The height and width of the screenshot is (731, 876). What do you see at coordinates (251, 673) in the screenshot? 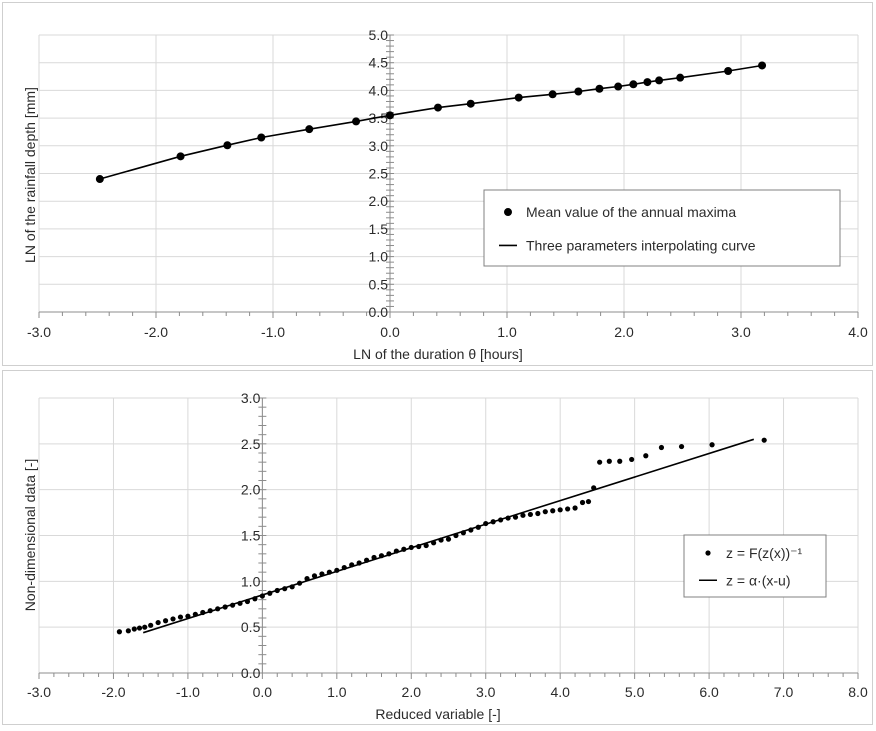
I see `y-tick-label: 0.0` at bounding box center [251, 673].